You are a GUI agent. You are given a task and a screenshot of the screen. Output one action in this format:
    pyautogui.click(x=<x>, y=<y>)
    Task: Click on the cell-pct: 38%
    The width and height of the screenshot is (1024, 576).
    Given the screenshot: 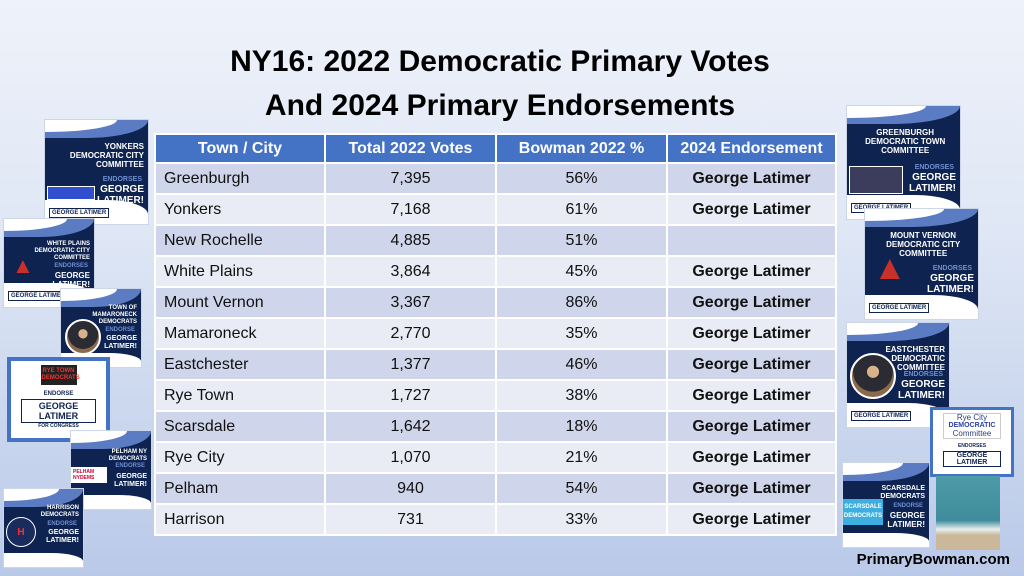 What is the action you would take?
    pyautogui.click(x=581, y=395)
    